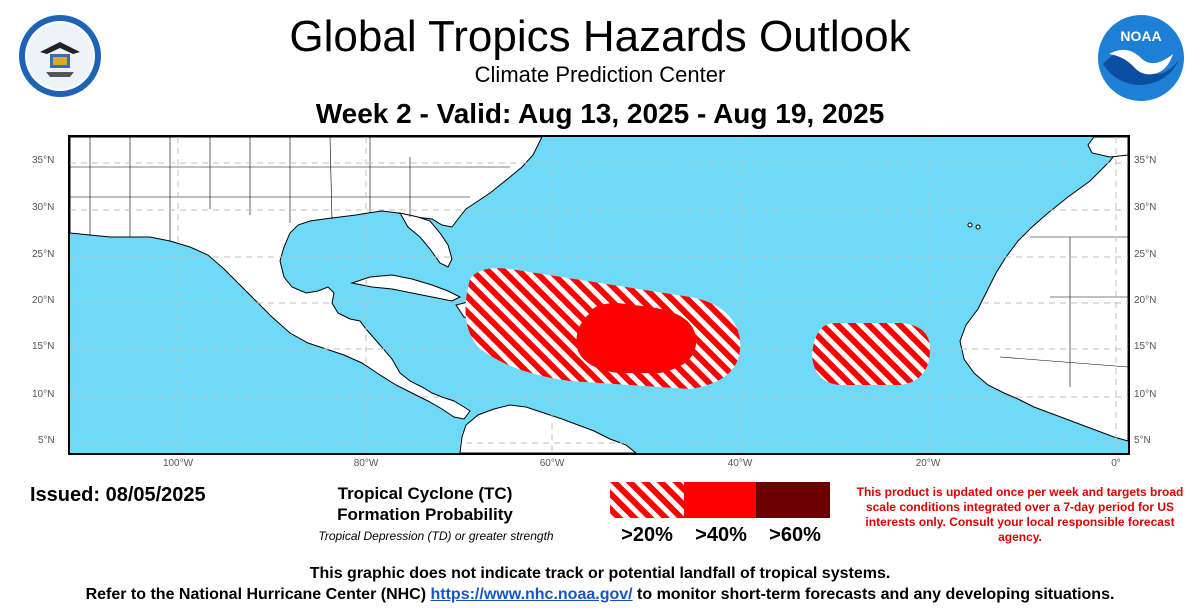 The width and height of the screenshot is (1200, 615). Describe the element at coordinates (1145, 207) in the screenshot. I see `lat-label-right: 30°N` at that location.